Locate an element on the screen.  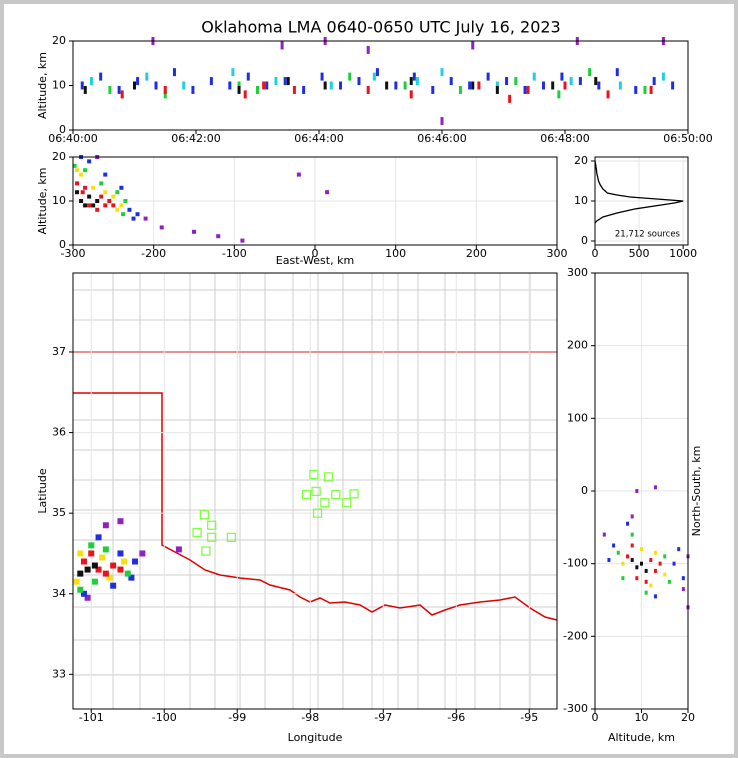
x-tick-label: -96 is located at coordinates (456, 717).